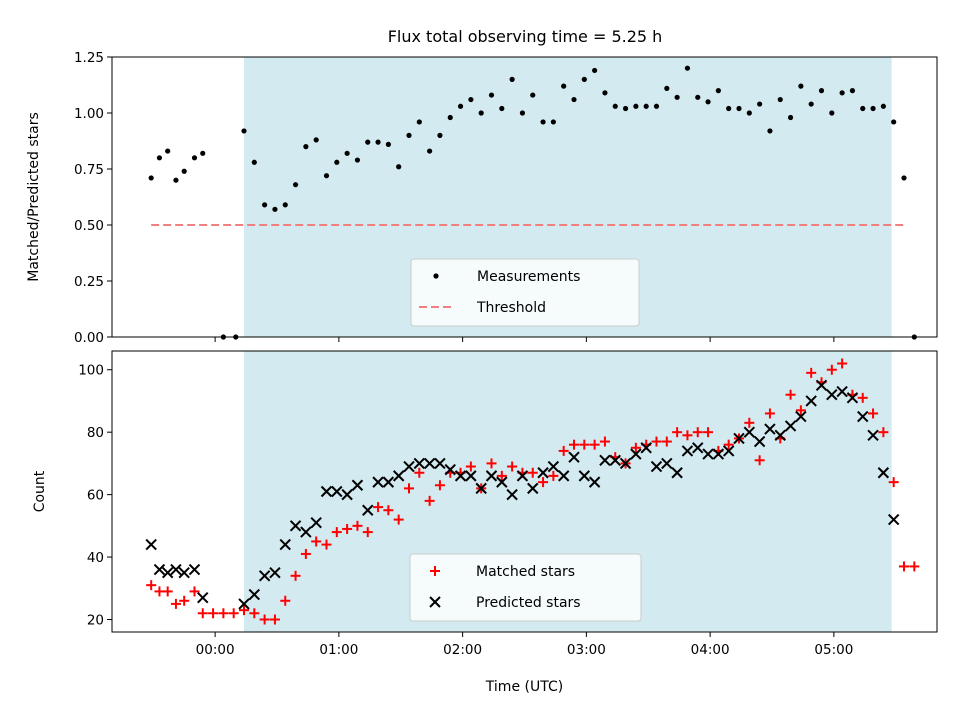  What do you see at coordinates (462, 650) in the screenshot?
I see `x-tick-label: 02:00` at bounding box center [462, 650].